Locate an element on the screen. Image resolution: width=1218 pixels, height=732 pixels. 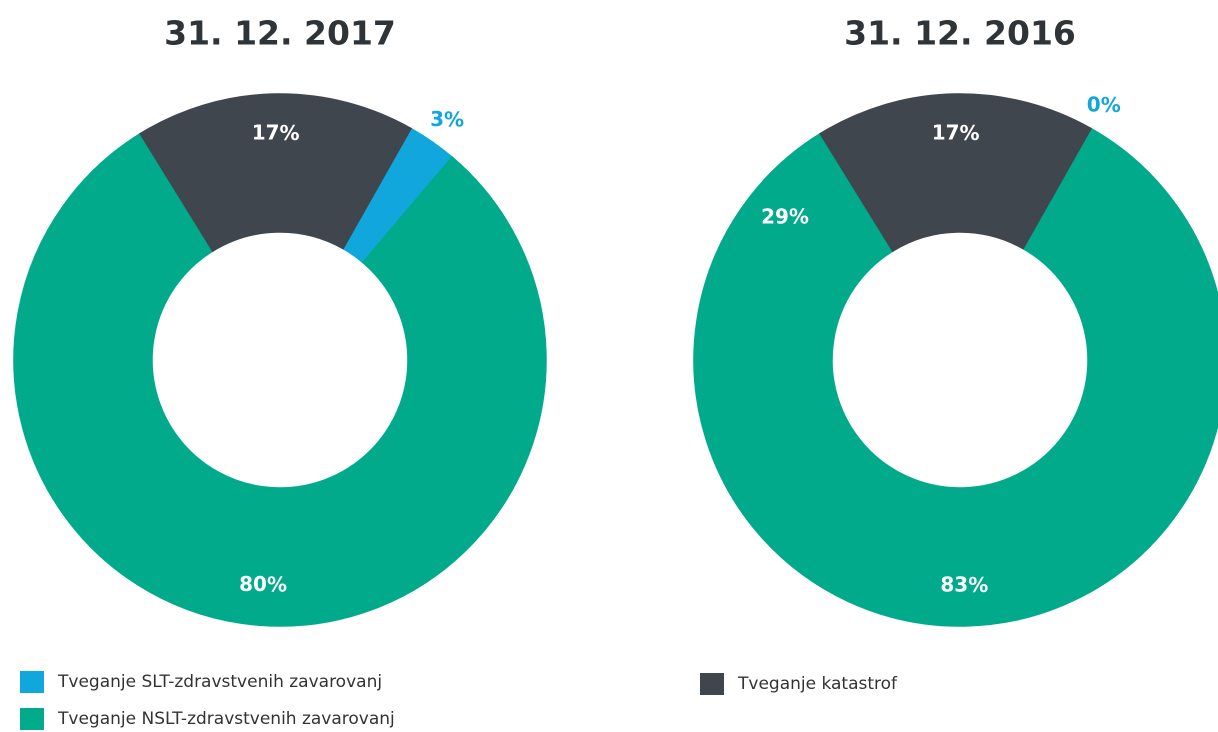
slice-label: 80% is located at coordinates (263, 584).